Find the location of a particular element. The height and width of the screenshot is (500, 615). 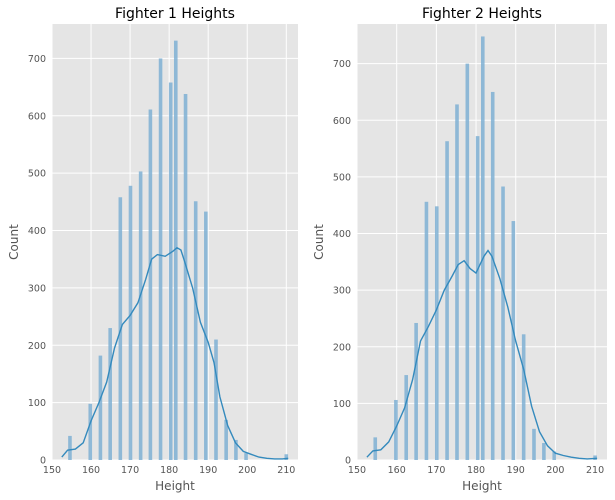

chart-title: Fighter 2 Heights is located at coordinates (482, 14).